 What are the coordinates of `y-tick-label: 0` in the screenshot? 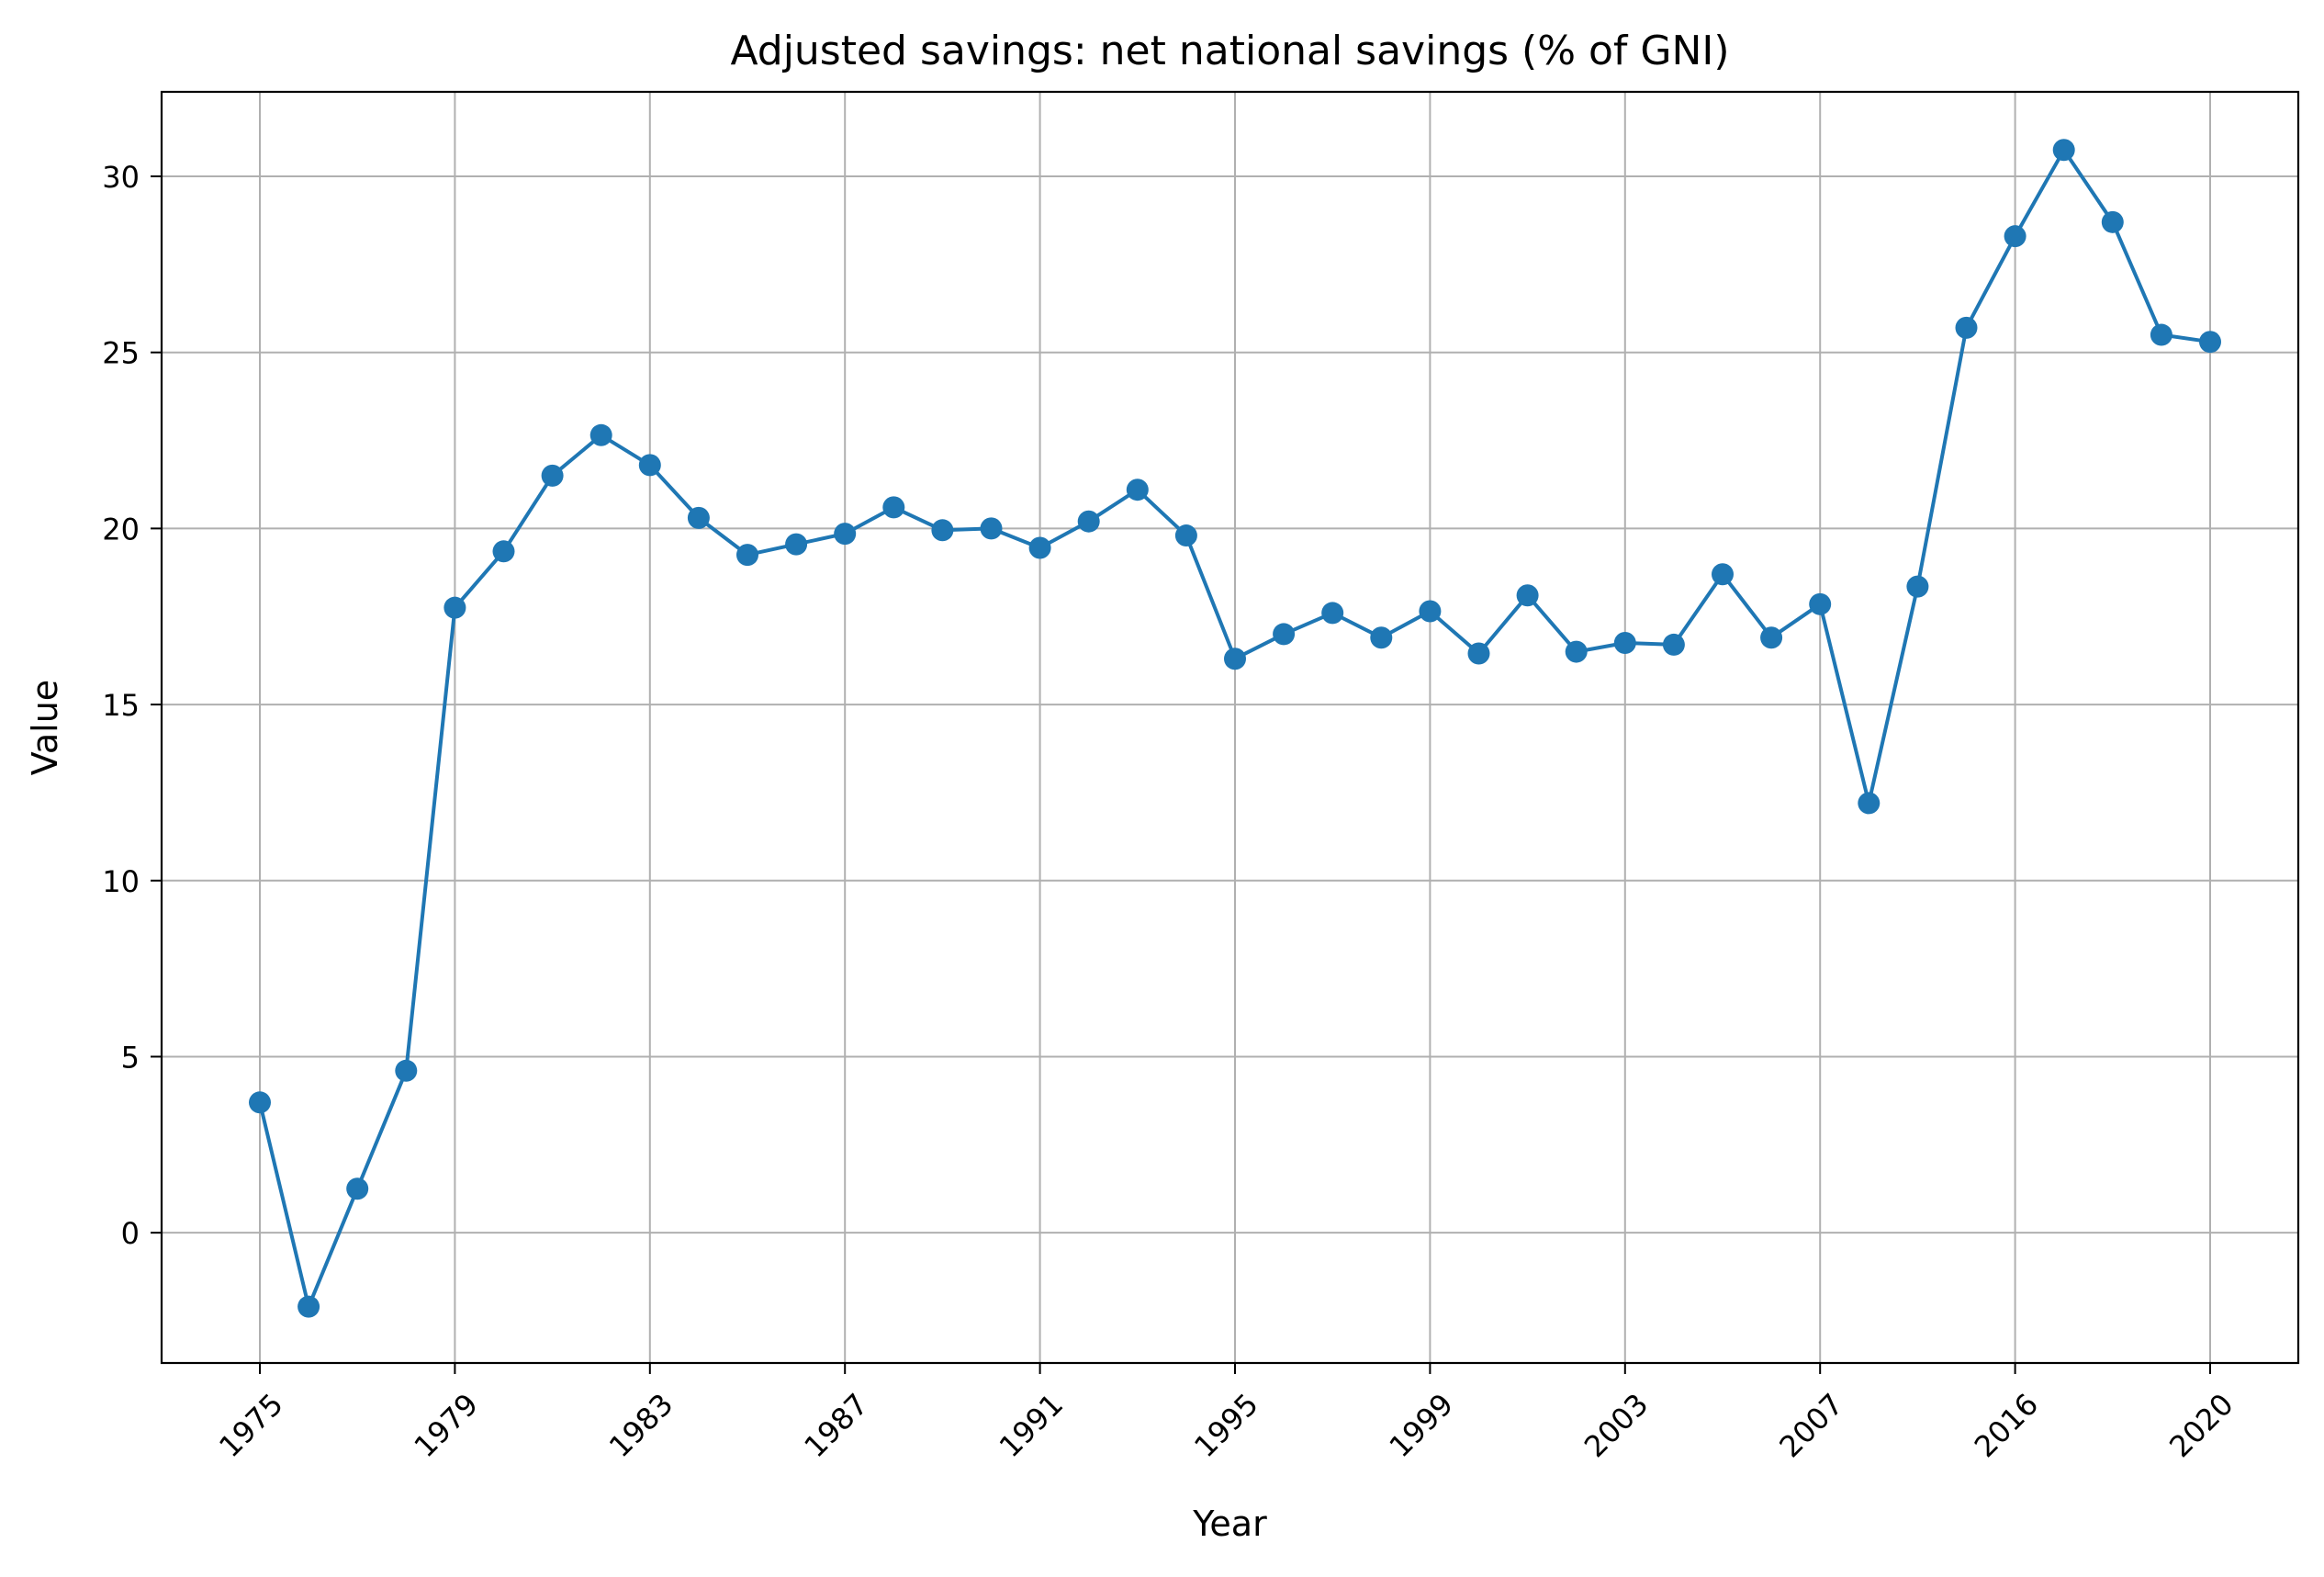 It's located at (131, 1233).